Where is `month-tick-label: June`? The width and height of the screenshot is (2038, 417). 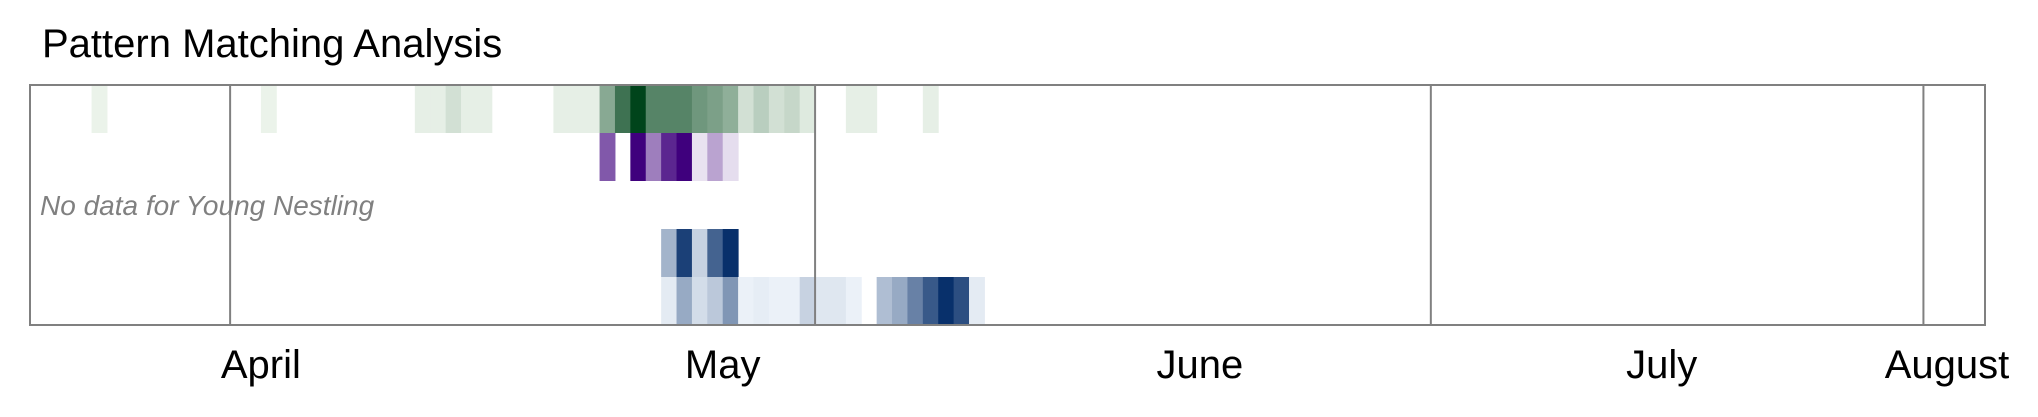
month-tick-label: June is located at coordinates (1200, 365).